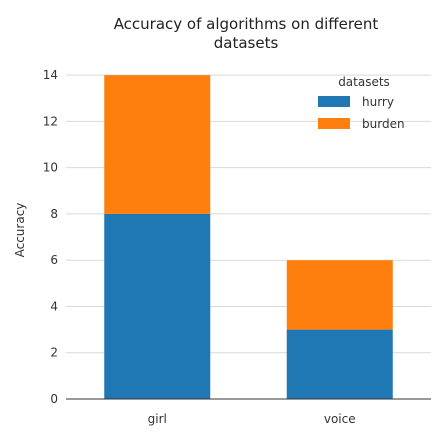  What do you see at coordinates (54, 260) in the screenshot?
I see `y-tick-label-6: 6` at bounding box center [54, 260].